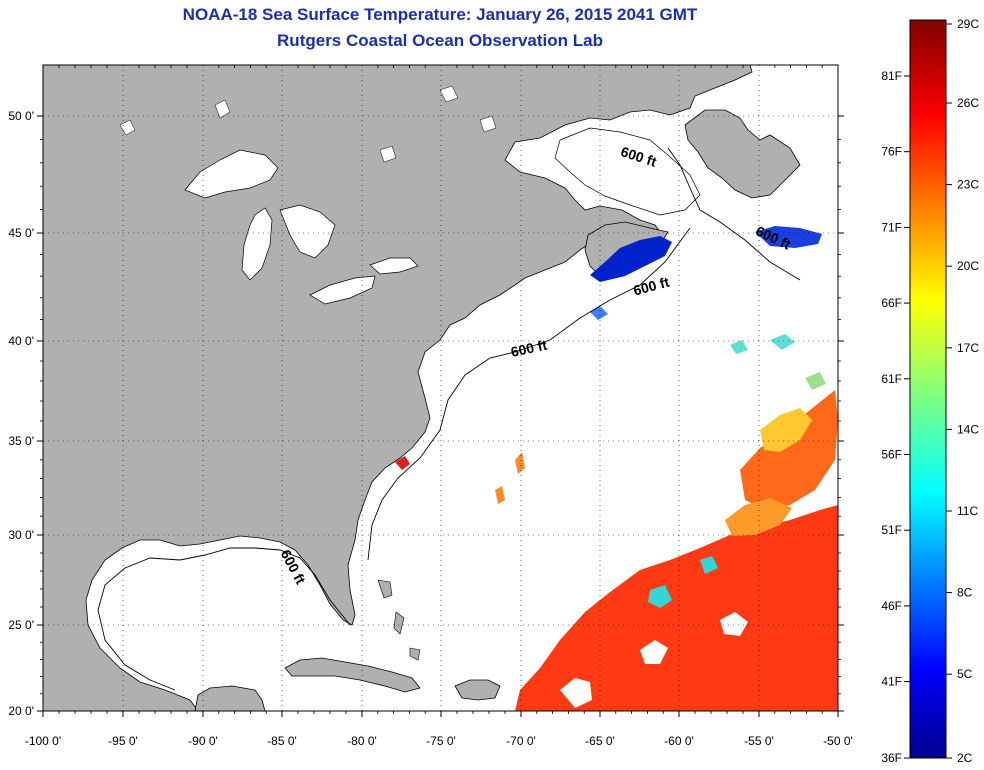 This screenshot has height=770, width=984. I want to click on colorbar-c-label: 2C, so click(965, 758).